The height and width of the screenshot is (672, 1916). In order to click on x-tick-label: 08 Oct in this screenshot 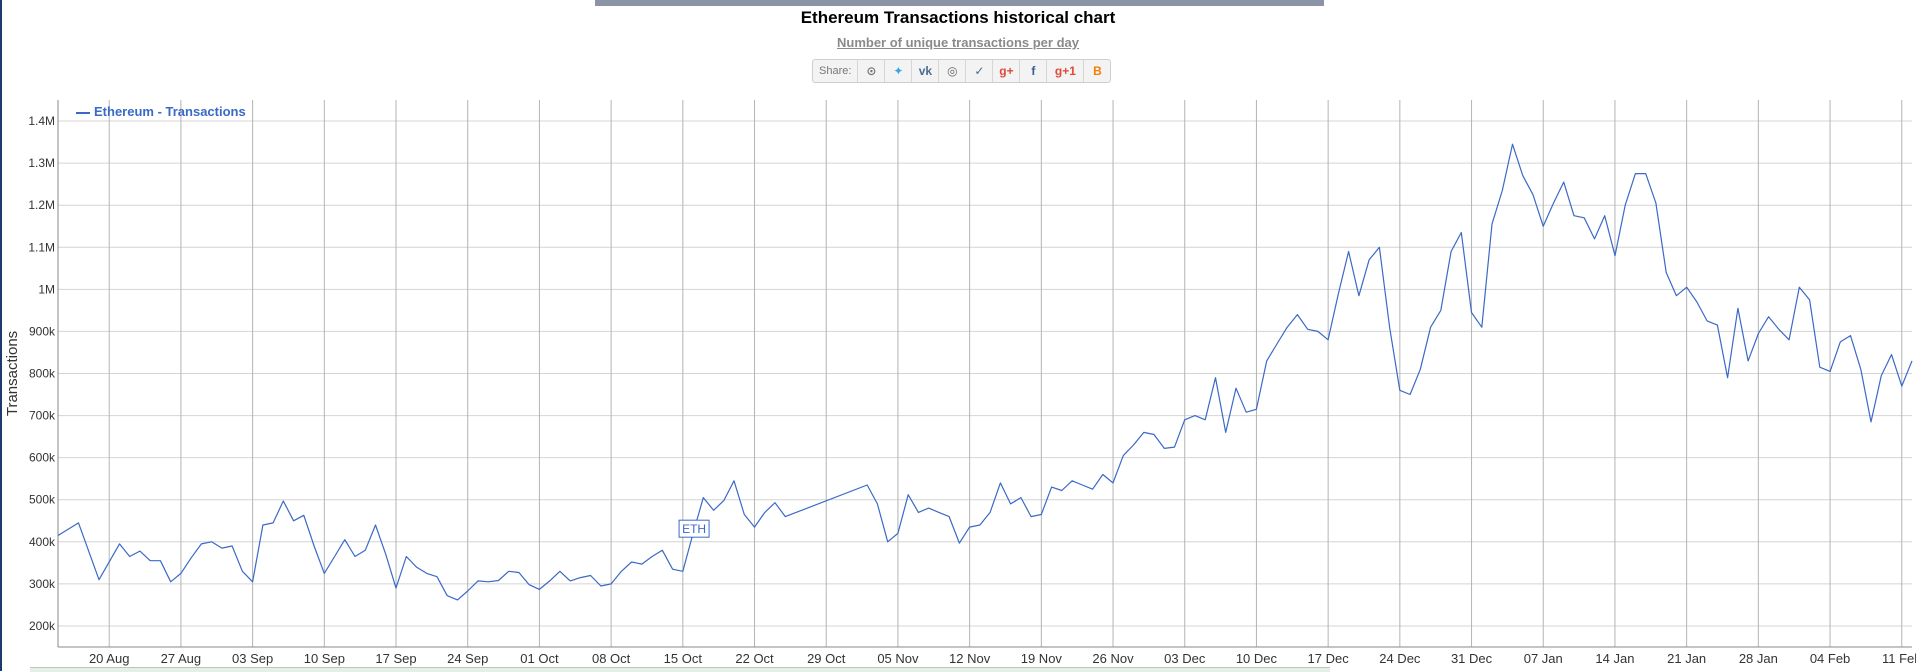, I will do `click(611, 658)`.